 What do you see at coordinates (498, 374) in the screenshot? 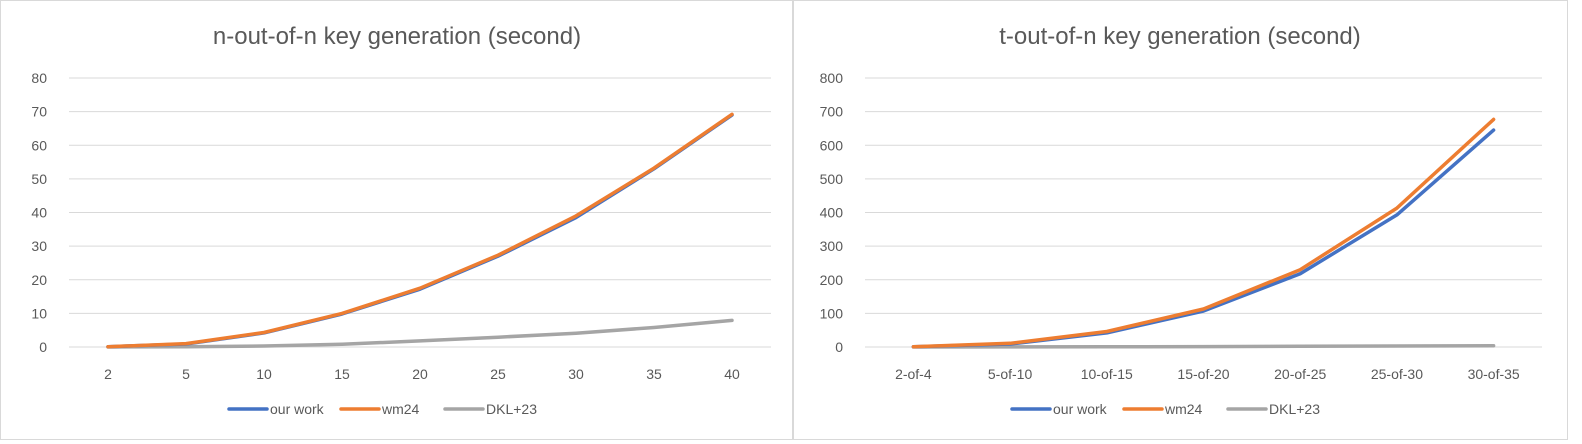
I see `x-tick-label: 25` at bounding box center [498, 374].